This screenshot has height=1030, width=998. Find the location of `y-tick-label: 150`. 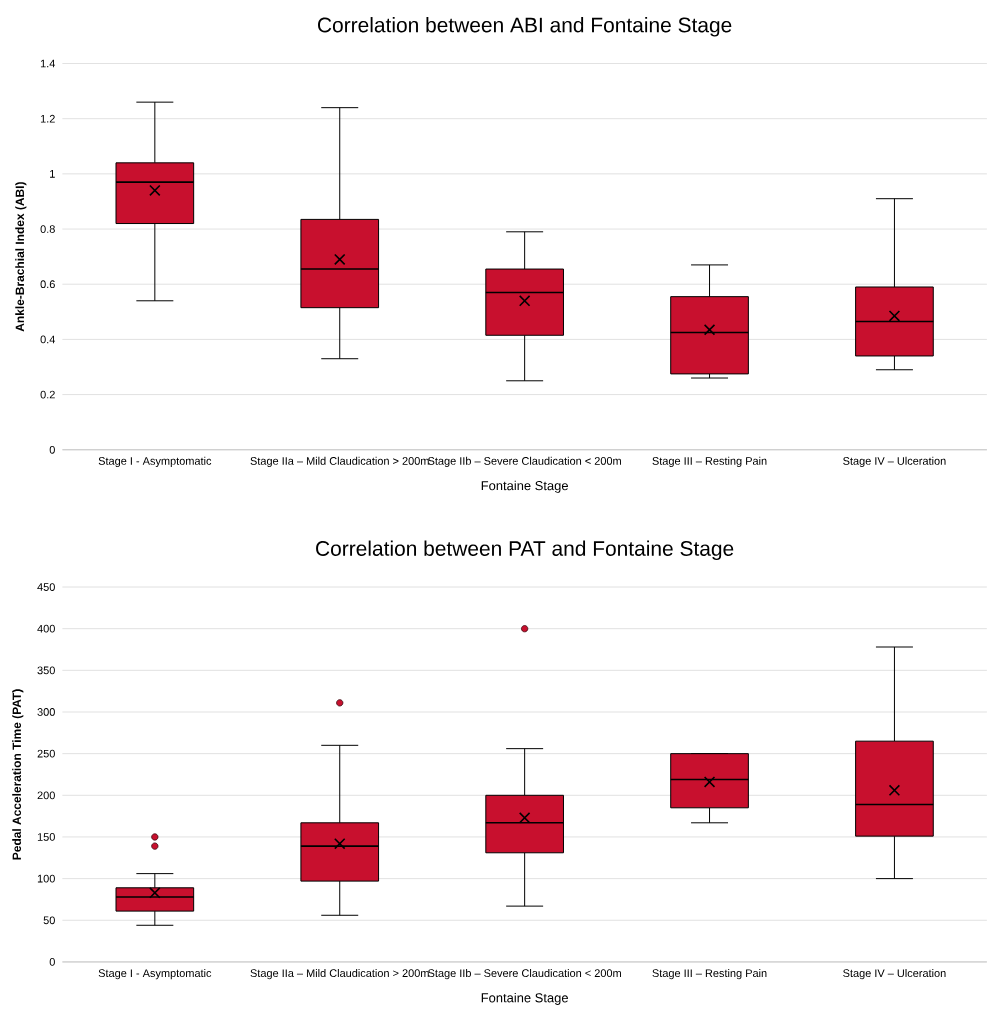

y-tick-label: 150 is located at coordinates (46, 837).